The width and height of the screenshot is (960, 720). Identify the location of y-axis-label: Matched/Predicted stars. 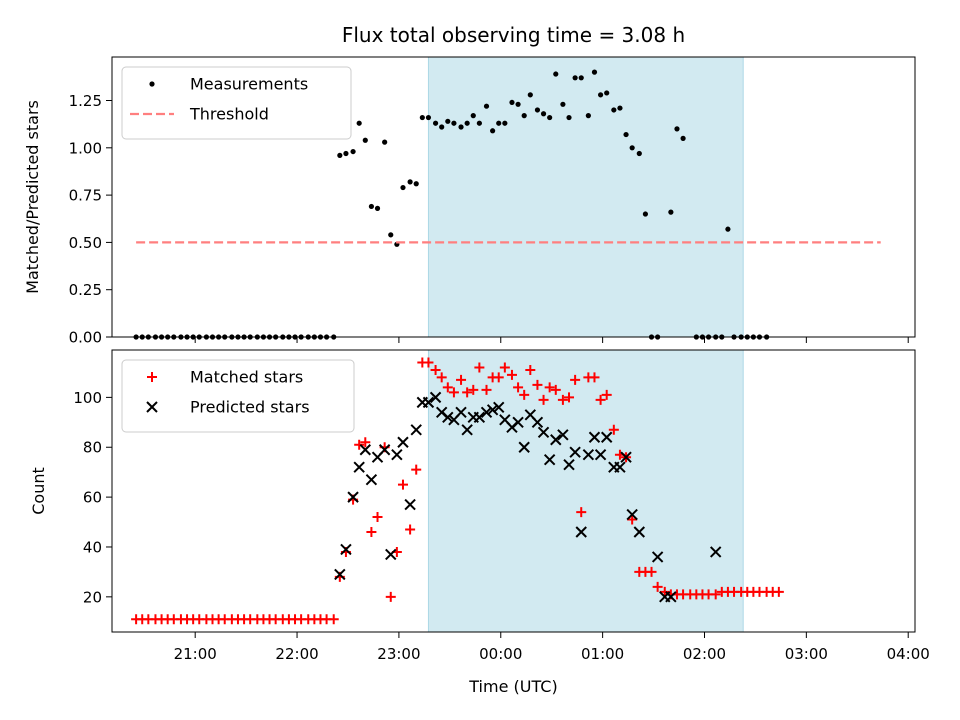
(32, 197).